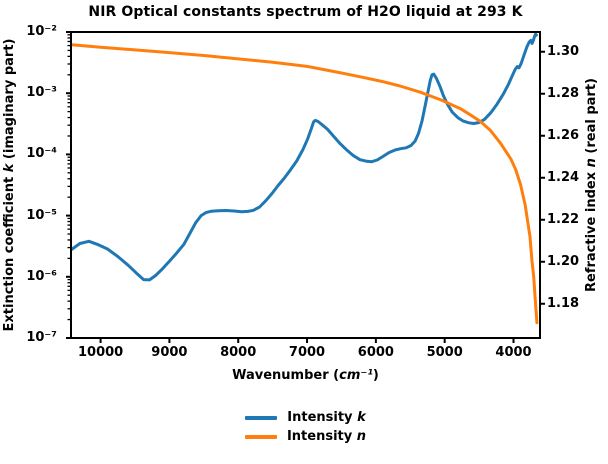 This screenshot has width=608, height=464. Describe the element at coordinates (307, 352) in the screenshot. I see `x-axis-tick-label: 7000` at that location.